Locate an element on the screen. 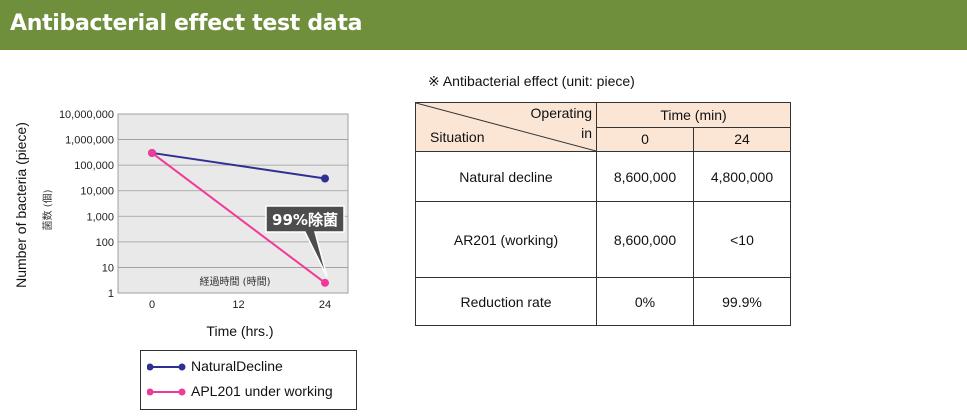 The width and height of the screenshot is (967, 417). legend-swatch-natural-decline is located at coordinates (166, 367).